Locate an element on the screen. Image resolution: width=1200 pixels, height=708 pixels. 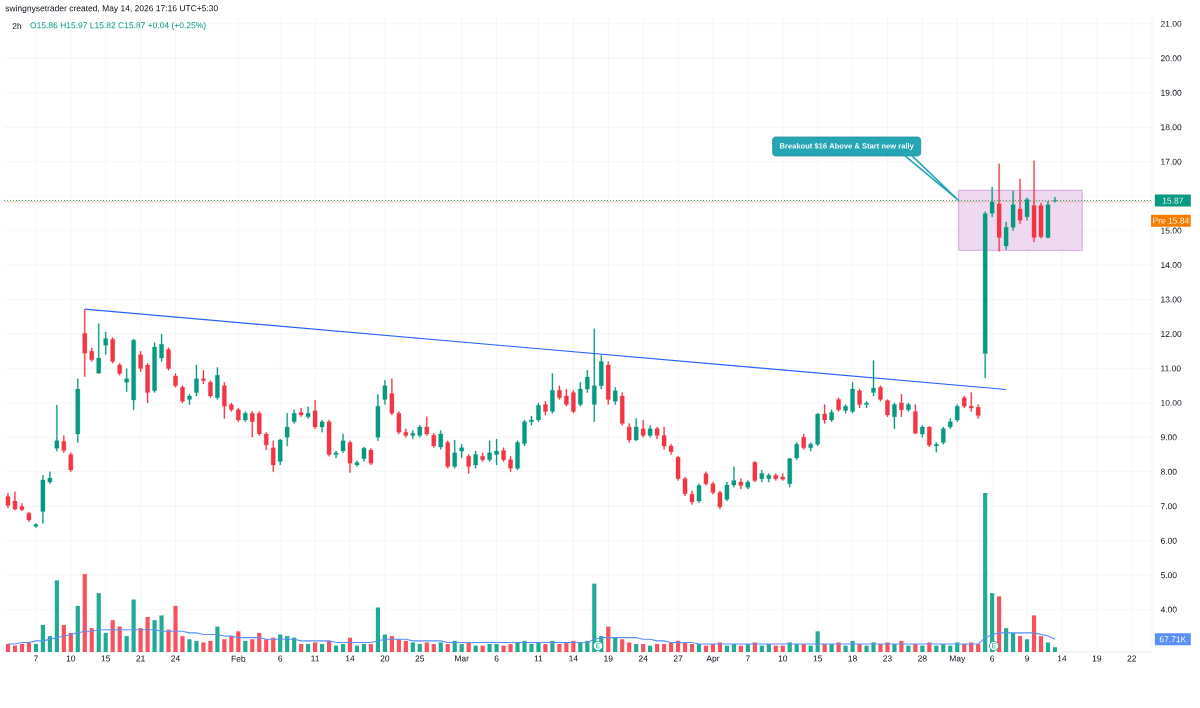
x-tick-label: 27 is located at coordinates (678, 658).